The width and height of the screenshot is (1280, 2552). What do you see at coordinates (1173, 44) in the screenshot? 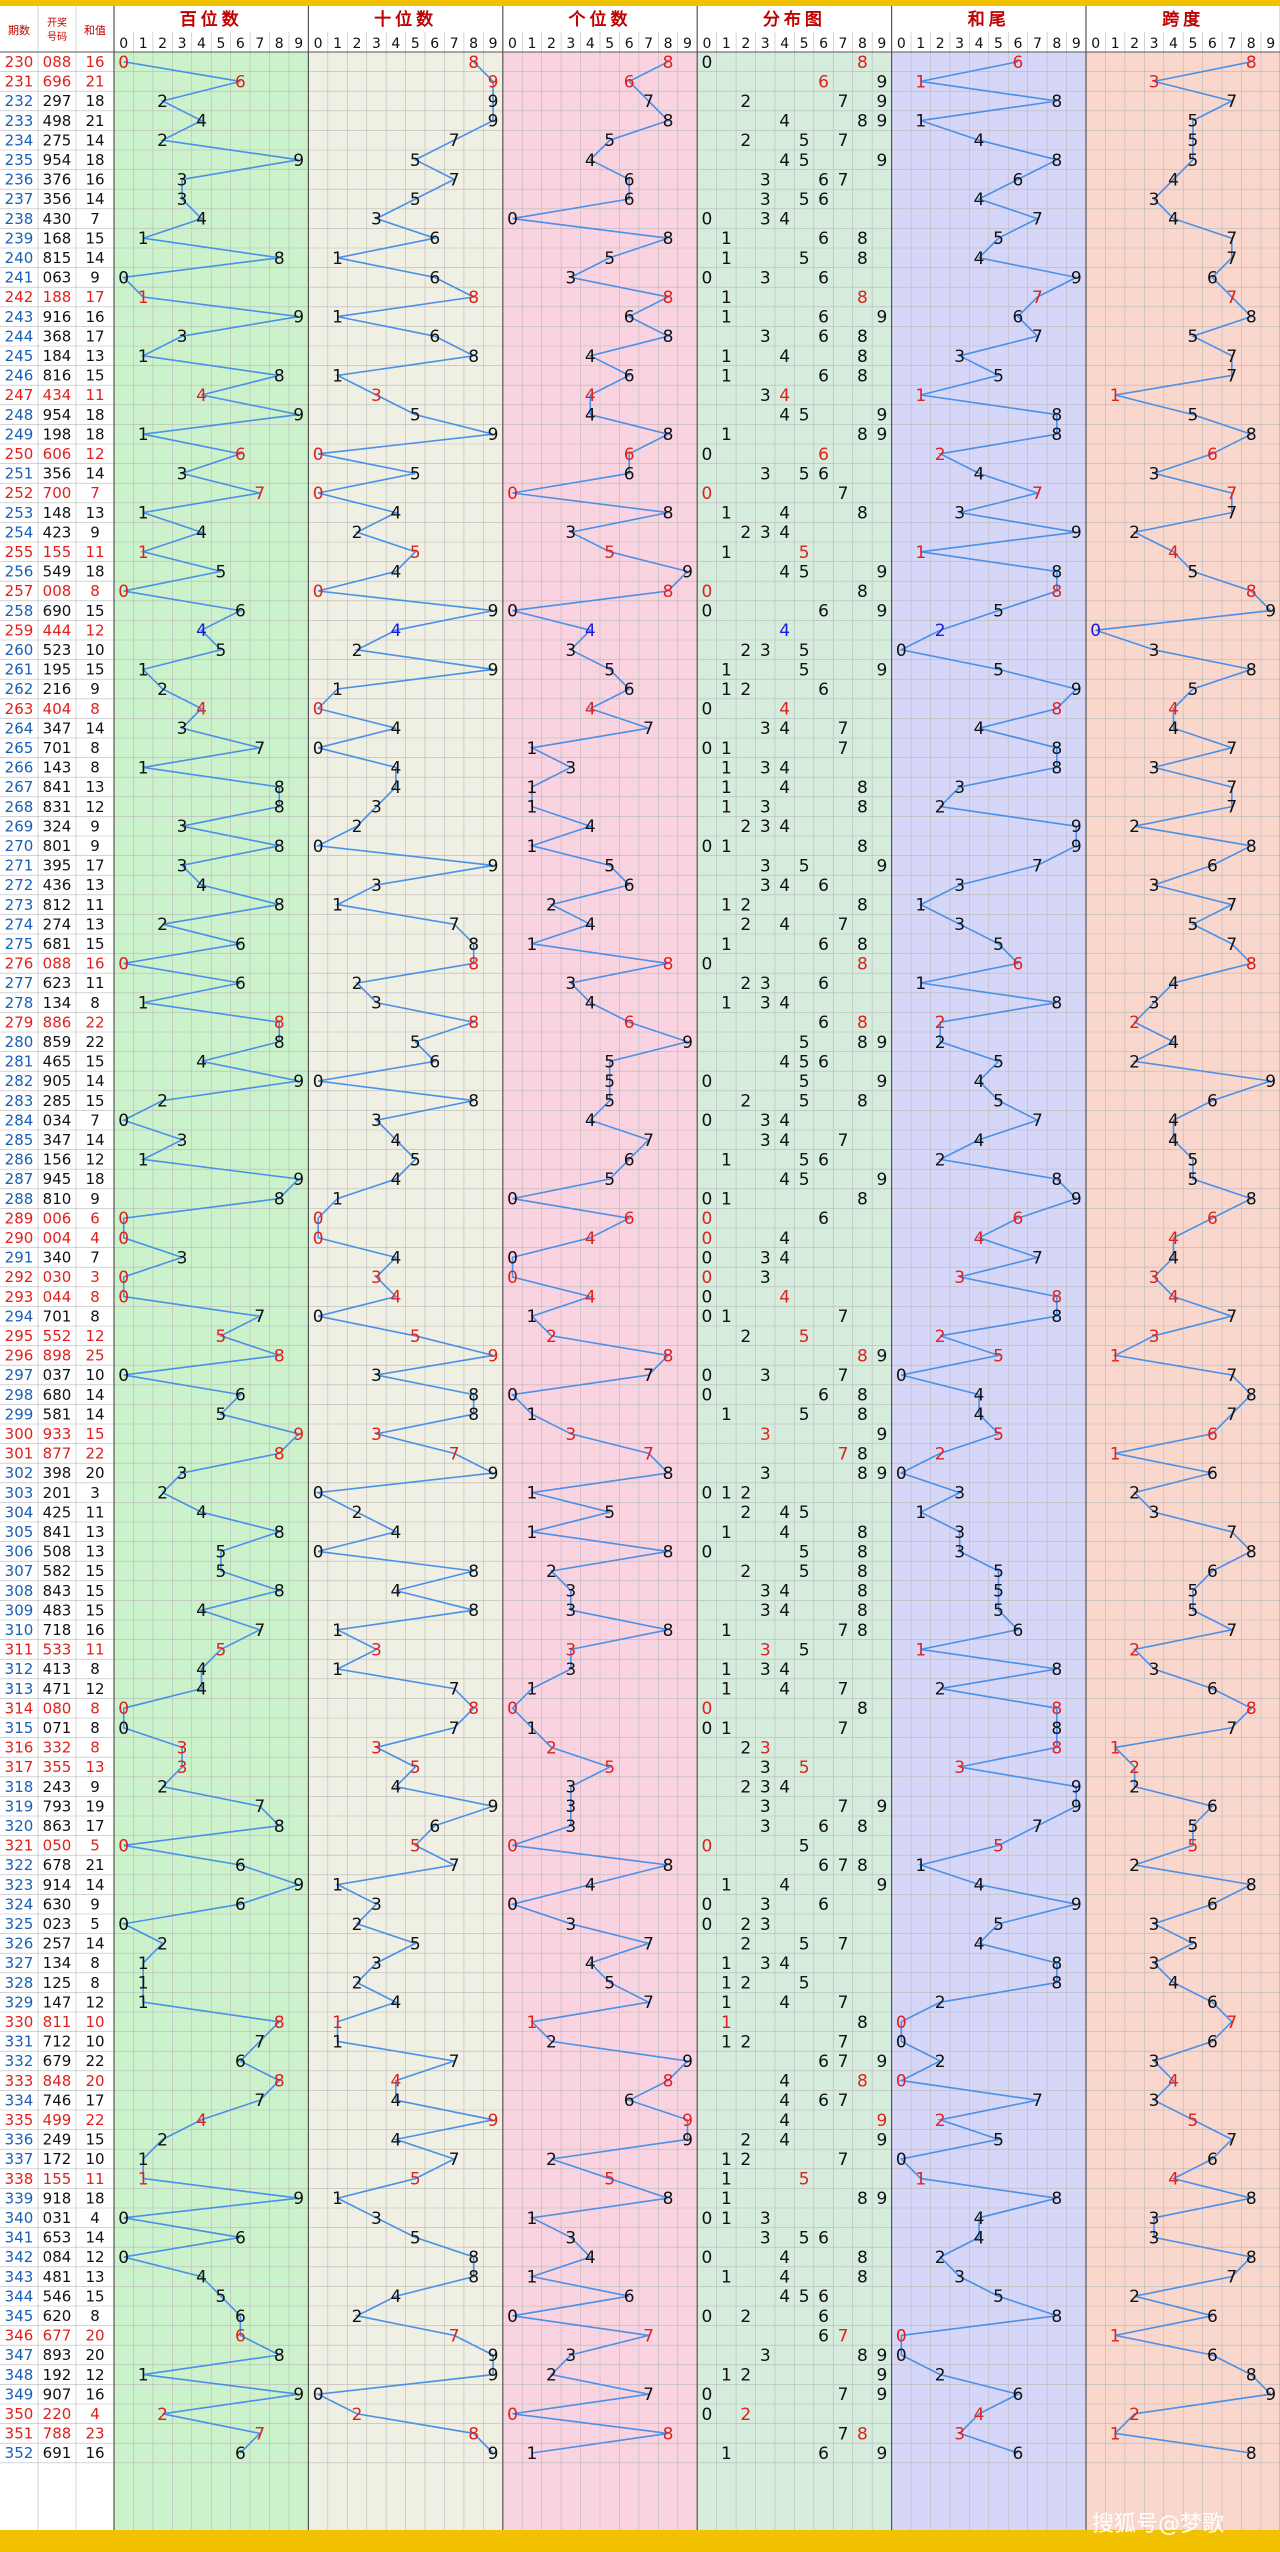
I see `digit-header: 4` at bounding box center [1173, 44].